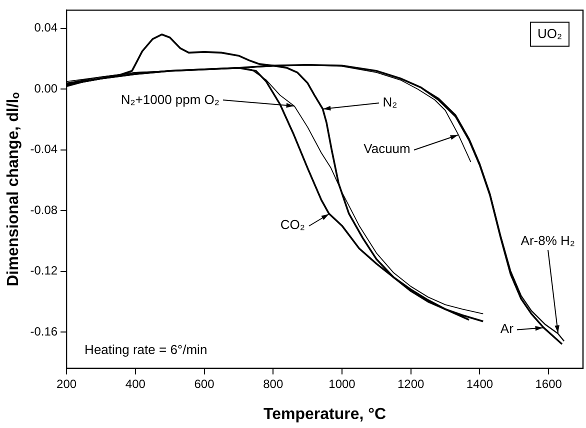 This screenshot has height=428, width=586. What do you see at coordinates (342, 383) in the screenshot?
I see `x-tick-label: 1000` at bounding box center [342, 383].